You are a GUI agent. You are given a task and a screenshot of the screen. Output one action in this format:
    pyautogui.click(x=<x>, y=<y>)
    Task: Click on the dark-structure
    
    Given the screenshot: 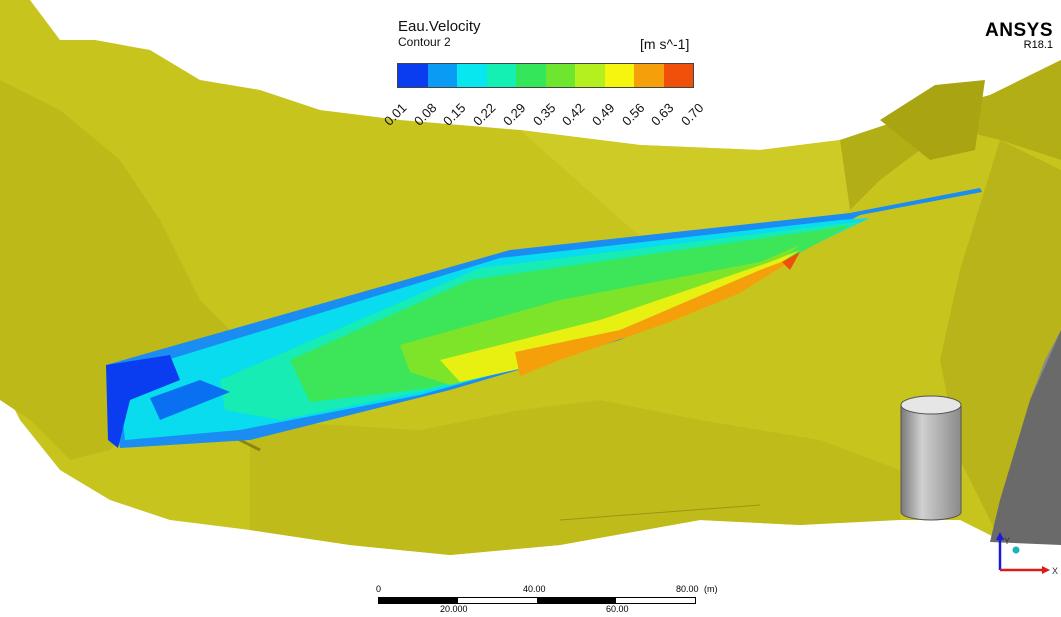 What is the action you would take?
    pyautogui.click(x=1025, y=437)
    